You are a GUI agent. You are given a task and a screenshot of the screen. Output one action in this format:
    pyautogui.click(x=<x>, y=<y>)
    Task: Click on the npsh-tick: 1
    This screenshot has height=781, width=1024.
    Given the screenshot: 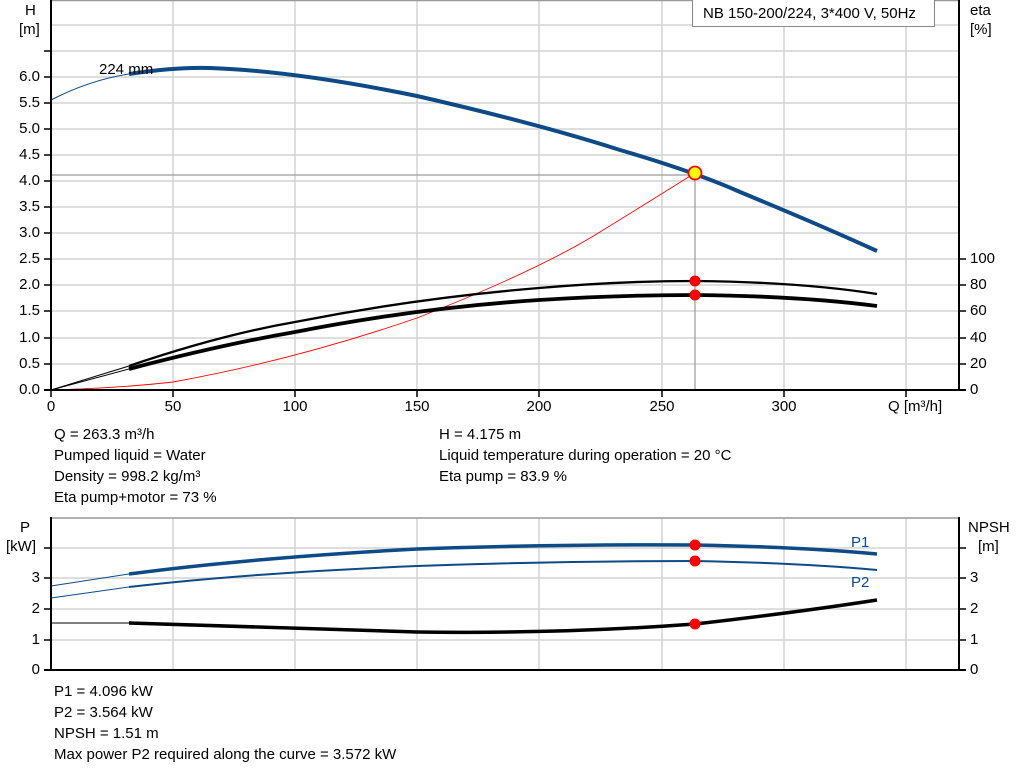 What is the action you would take?
    pyautogui.click(x=974, y=639)
    